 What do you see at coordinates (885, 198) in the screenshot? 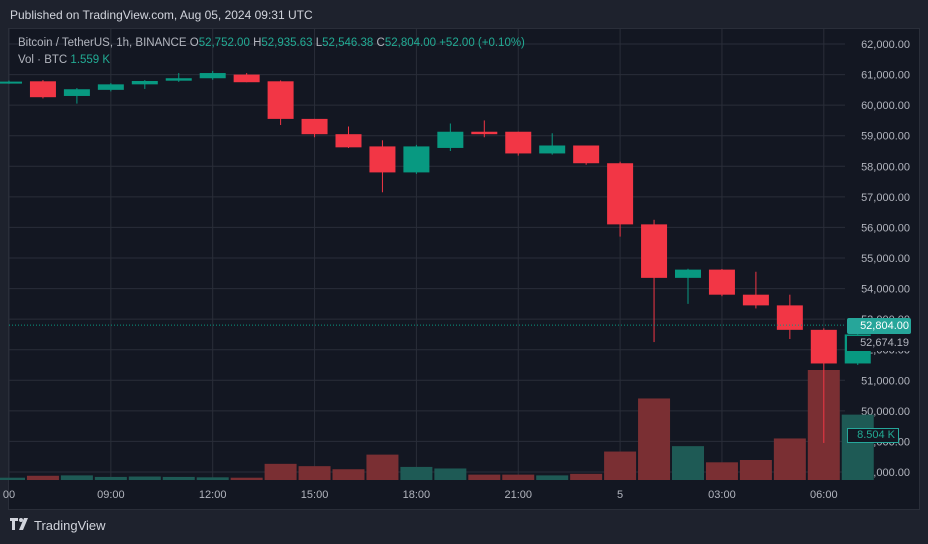
I see `y-tick-label: 57,000.00` at bounding box center [885, 198].